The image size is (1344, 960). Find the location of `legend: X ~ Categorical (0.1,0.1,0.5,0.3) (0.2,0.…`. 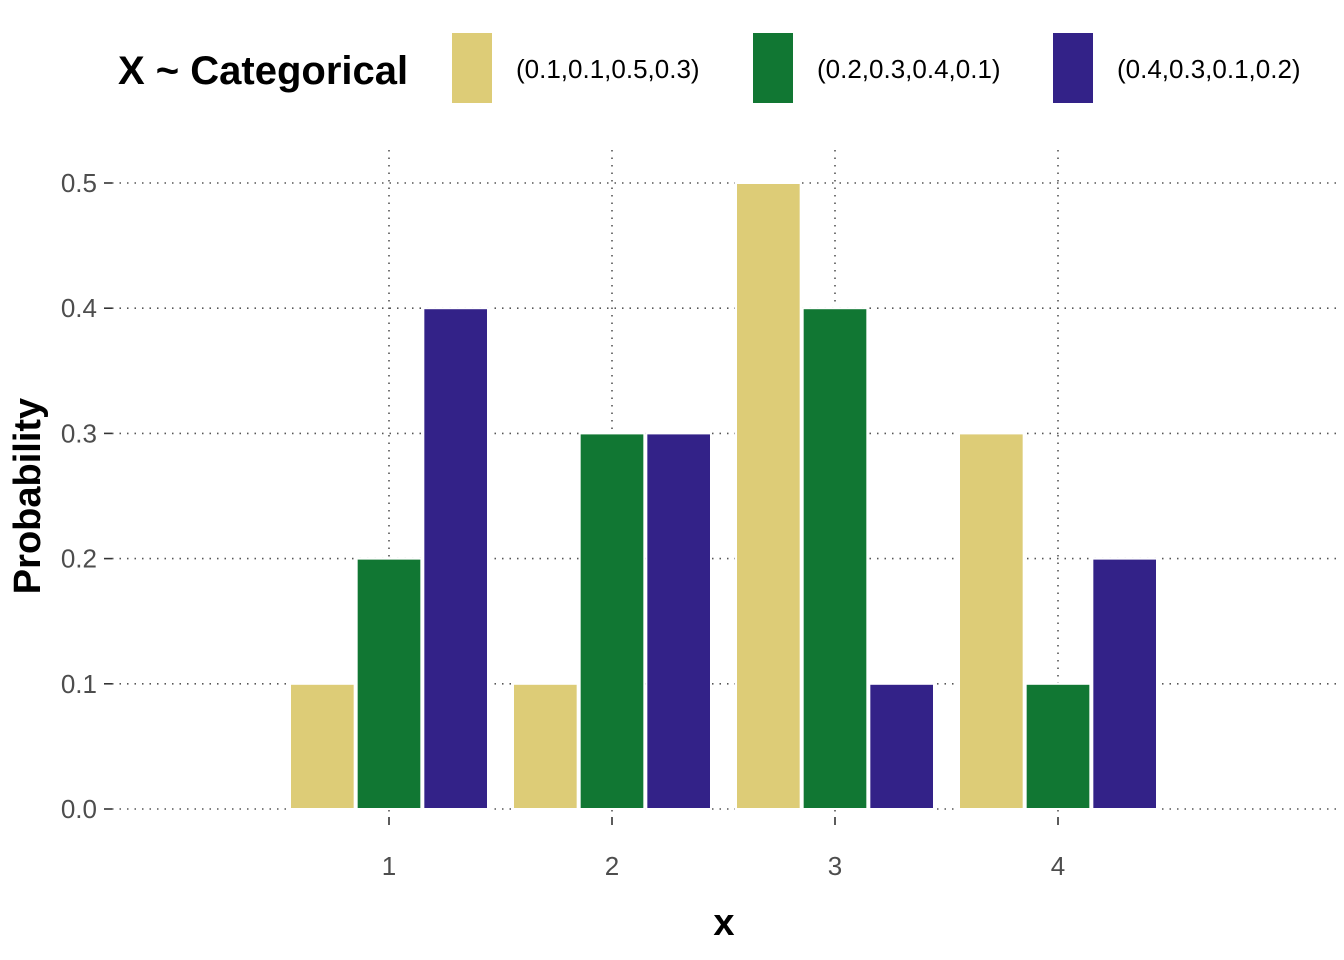

legend: X ~ Categorical (0.1,0.1,0.5,0.3) (0.2,0.… is located at coordinates (709, 68).